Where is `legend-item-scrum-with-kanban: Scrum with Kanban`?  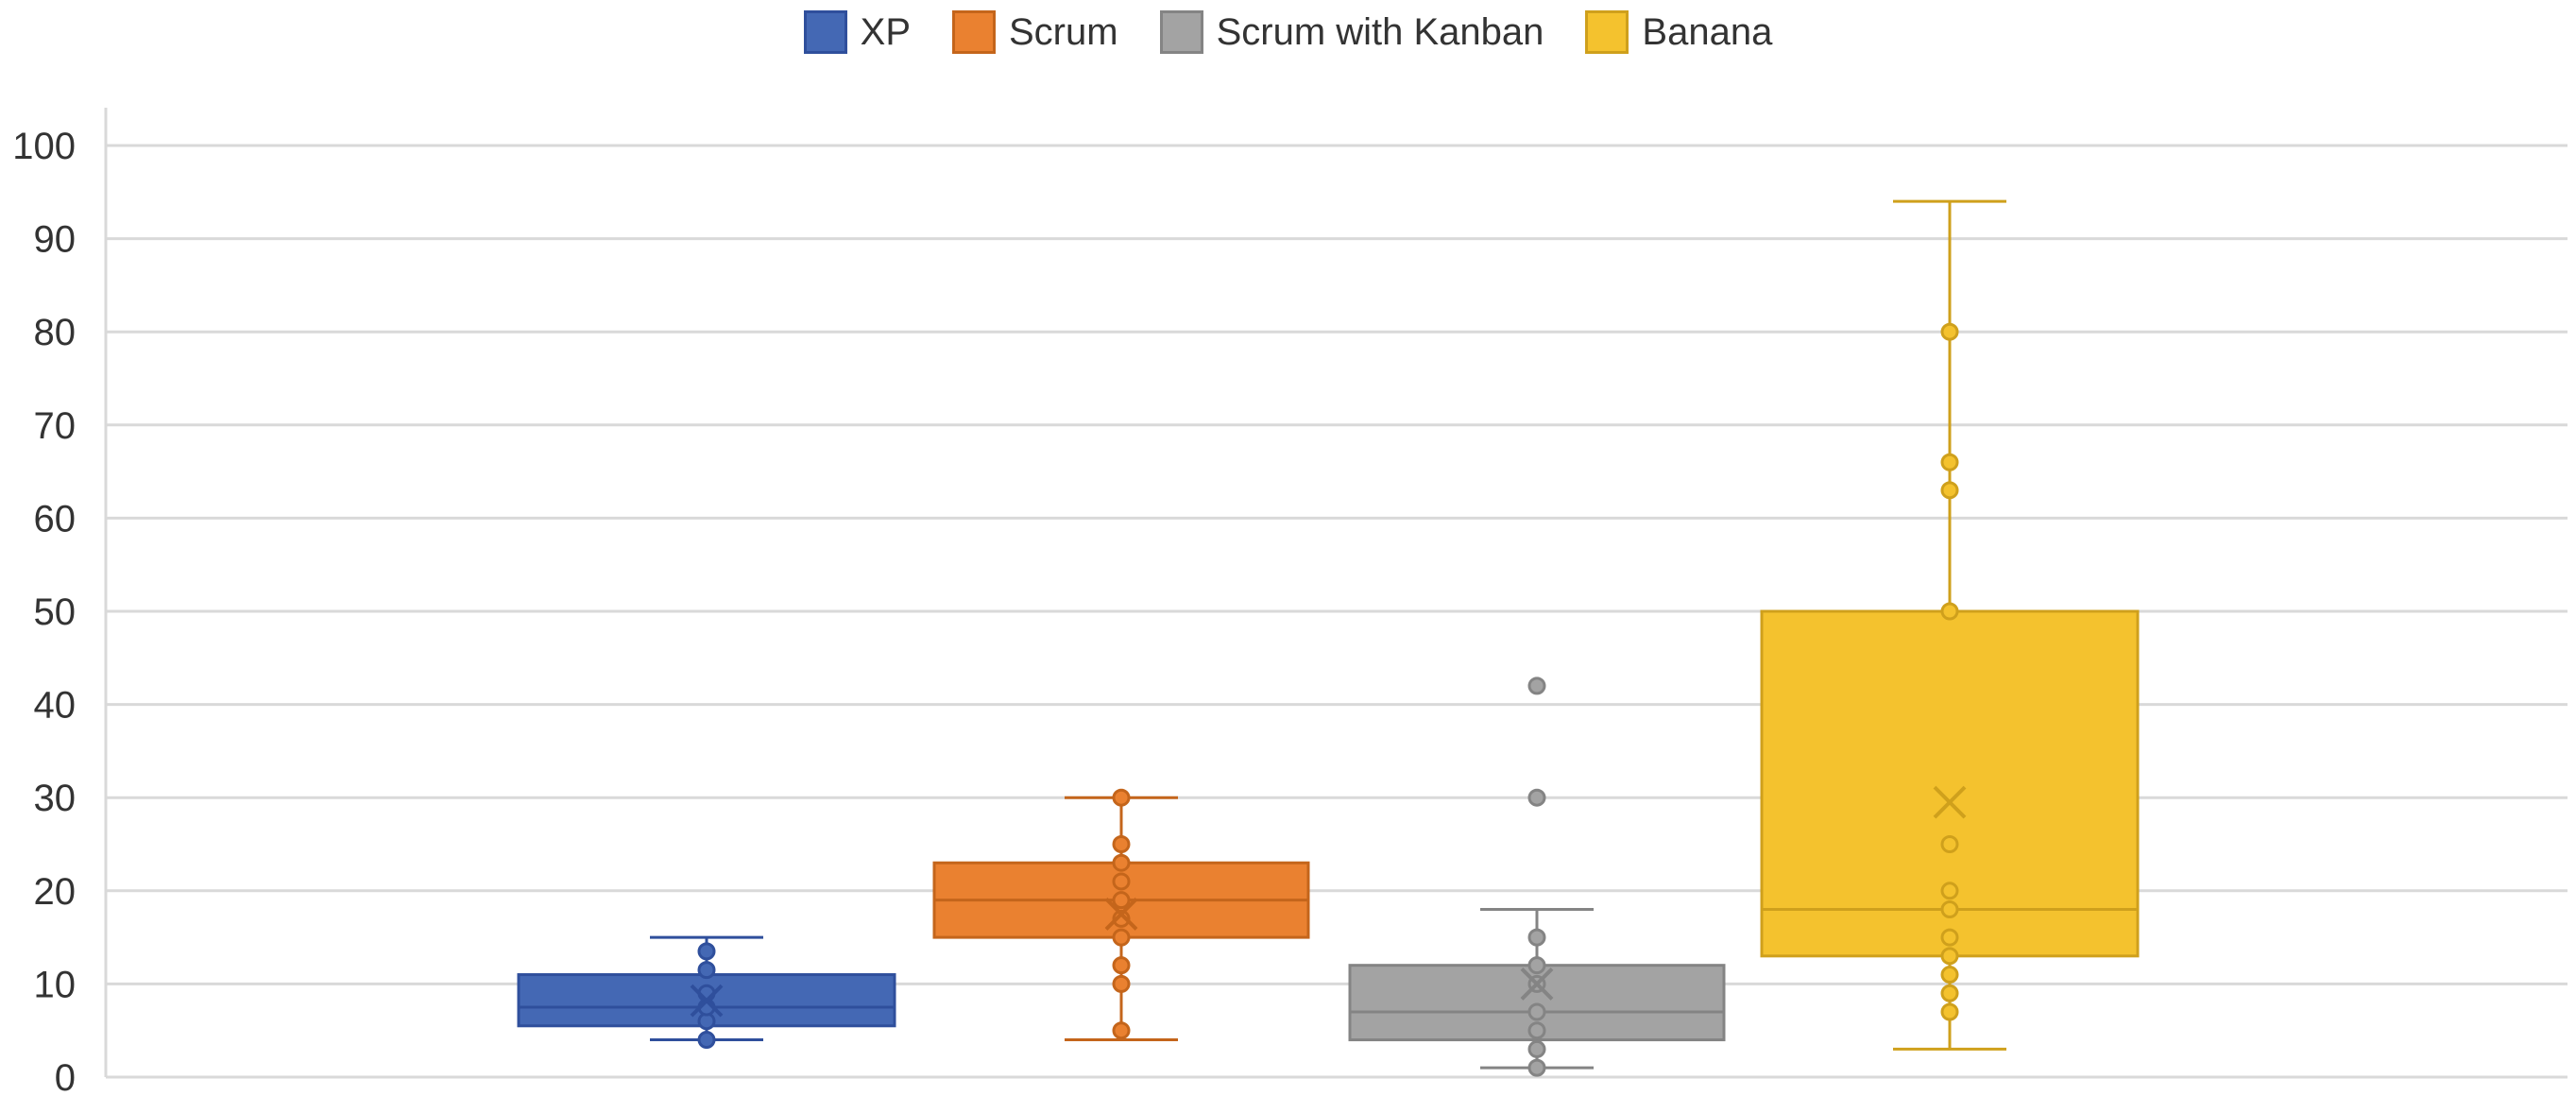 legend-item-scrum-with-kanban: Scrum with Kanban is located at coordinates (1351, 32).